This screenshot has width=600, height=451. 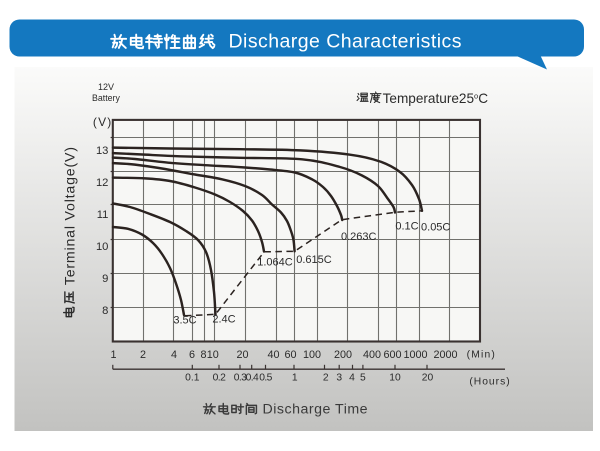 What do you see at coordinates (223, 319) in the screenshot?
I see `svg-text: 2.4C` at bounding box center [223, 319].